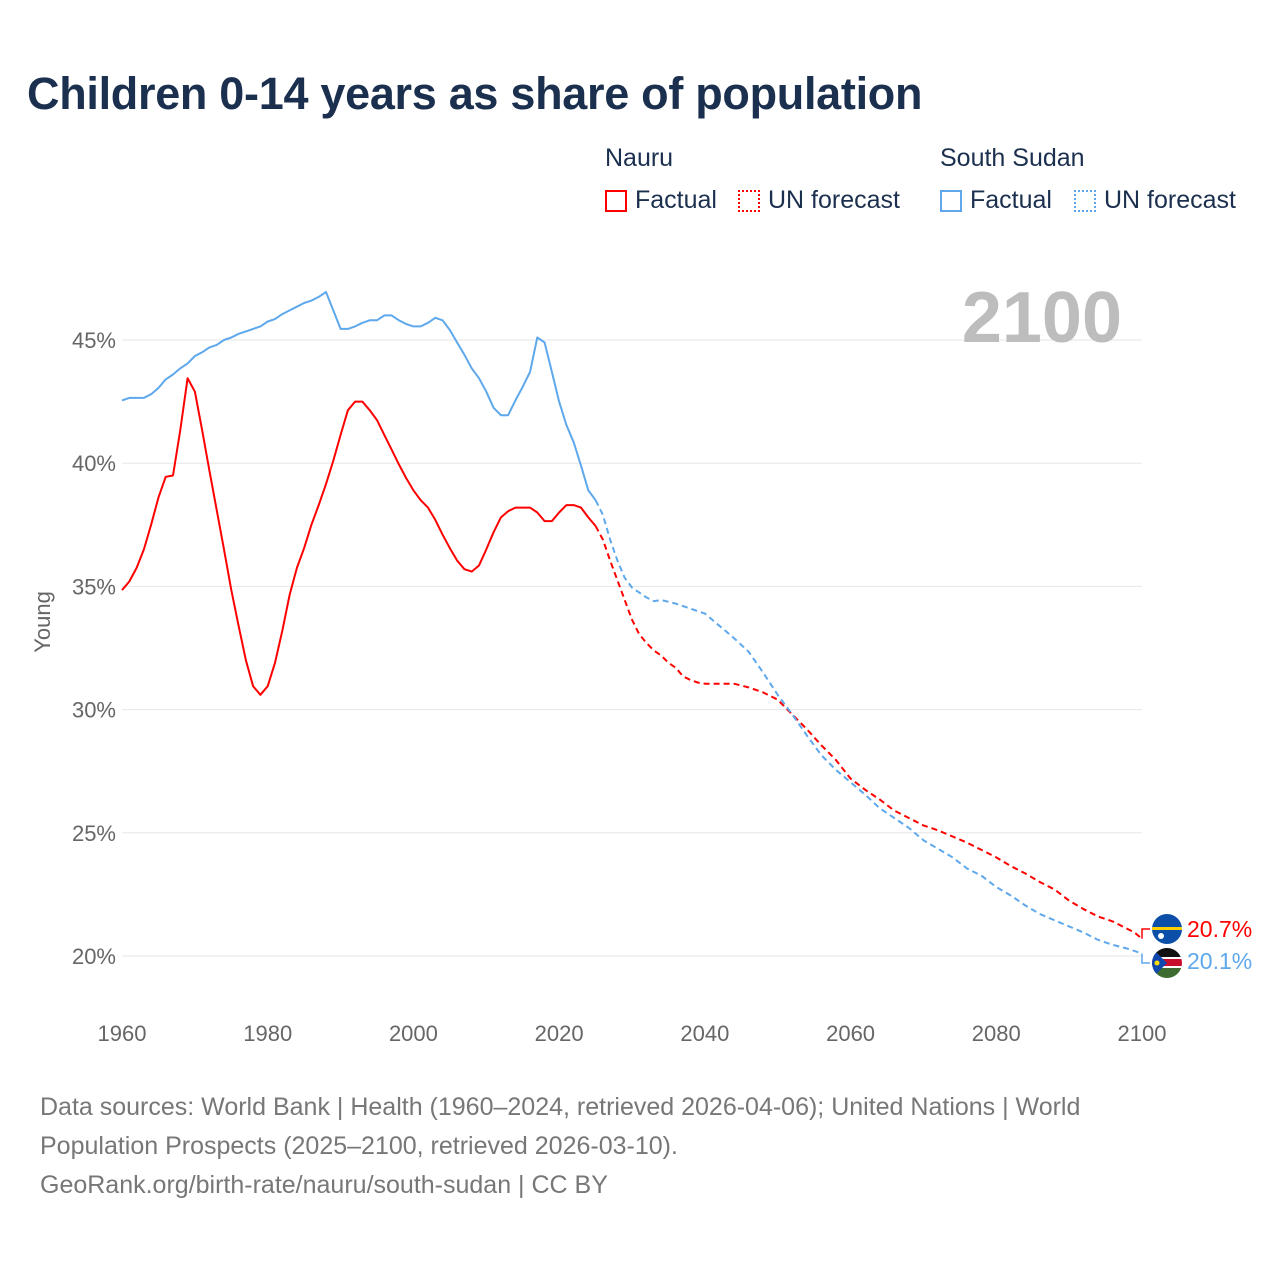 This screenshot has height=1280, width=1280. What do you see at coordinates (94, 463) in the screenshot?
I see `y-tick-label: 40%` at bounding box center [94, 463].